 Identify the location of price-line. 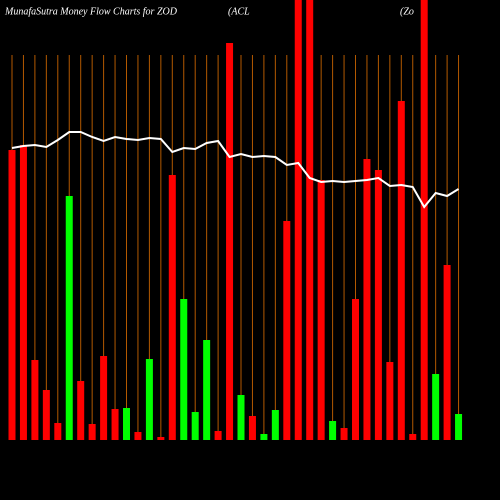
(235, 170).